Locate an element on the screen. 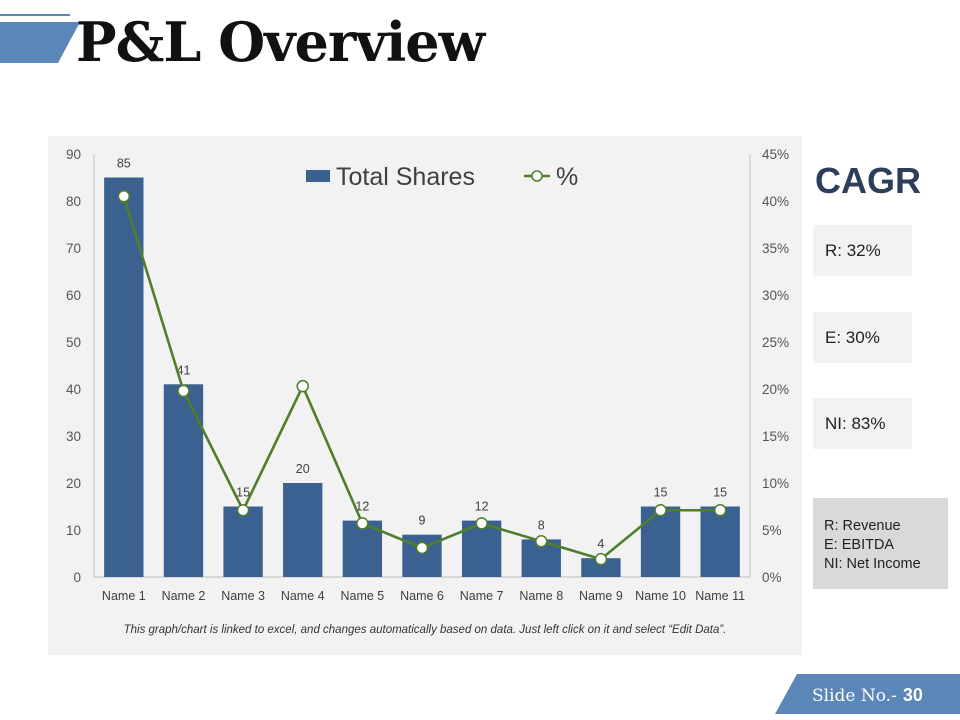 This screenshot has width=960, height=720. x-tick-label: Name 7 is located at coordinates (482, 596).